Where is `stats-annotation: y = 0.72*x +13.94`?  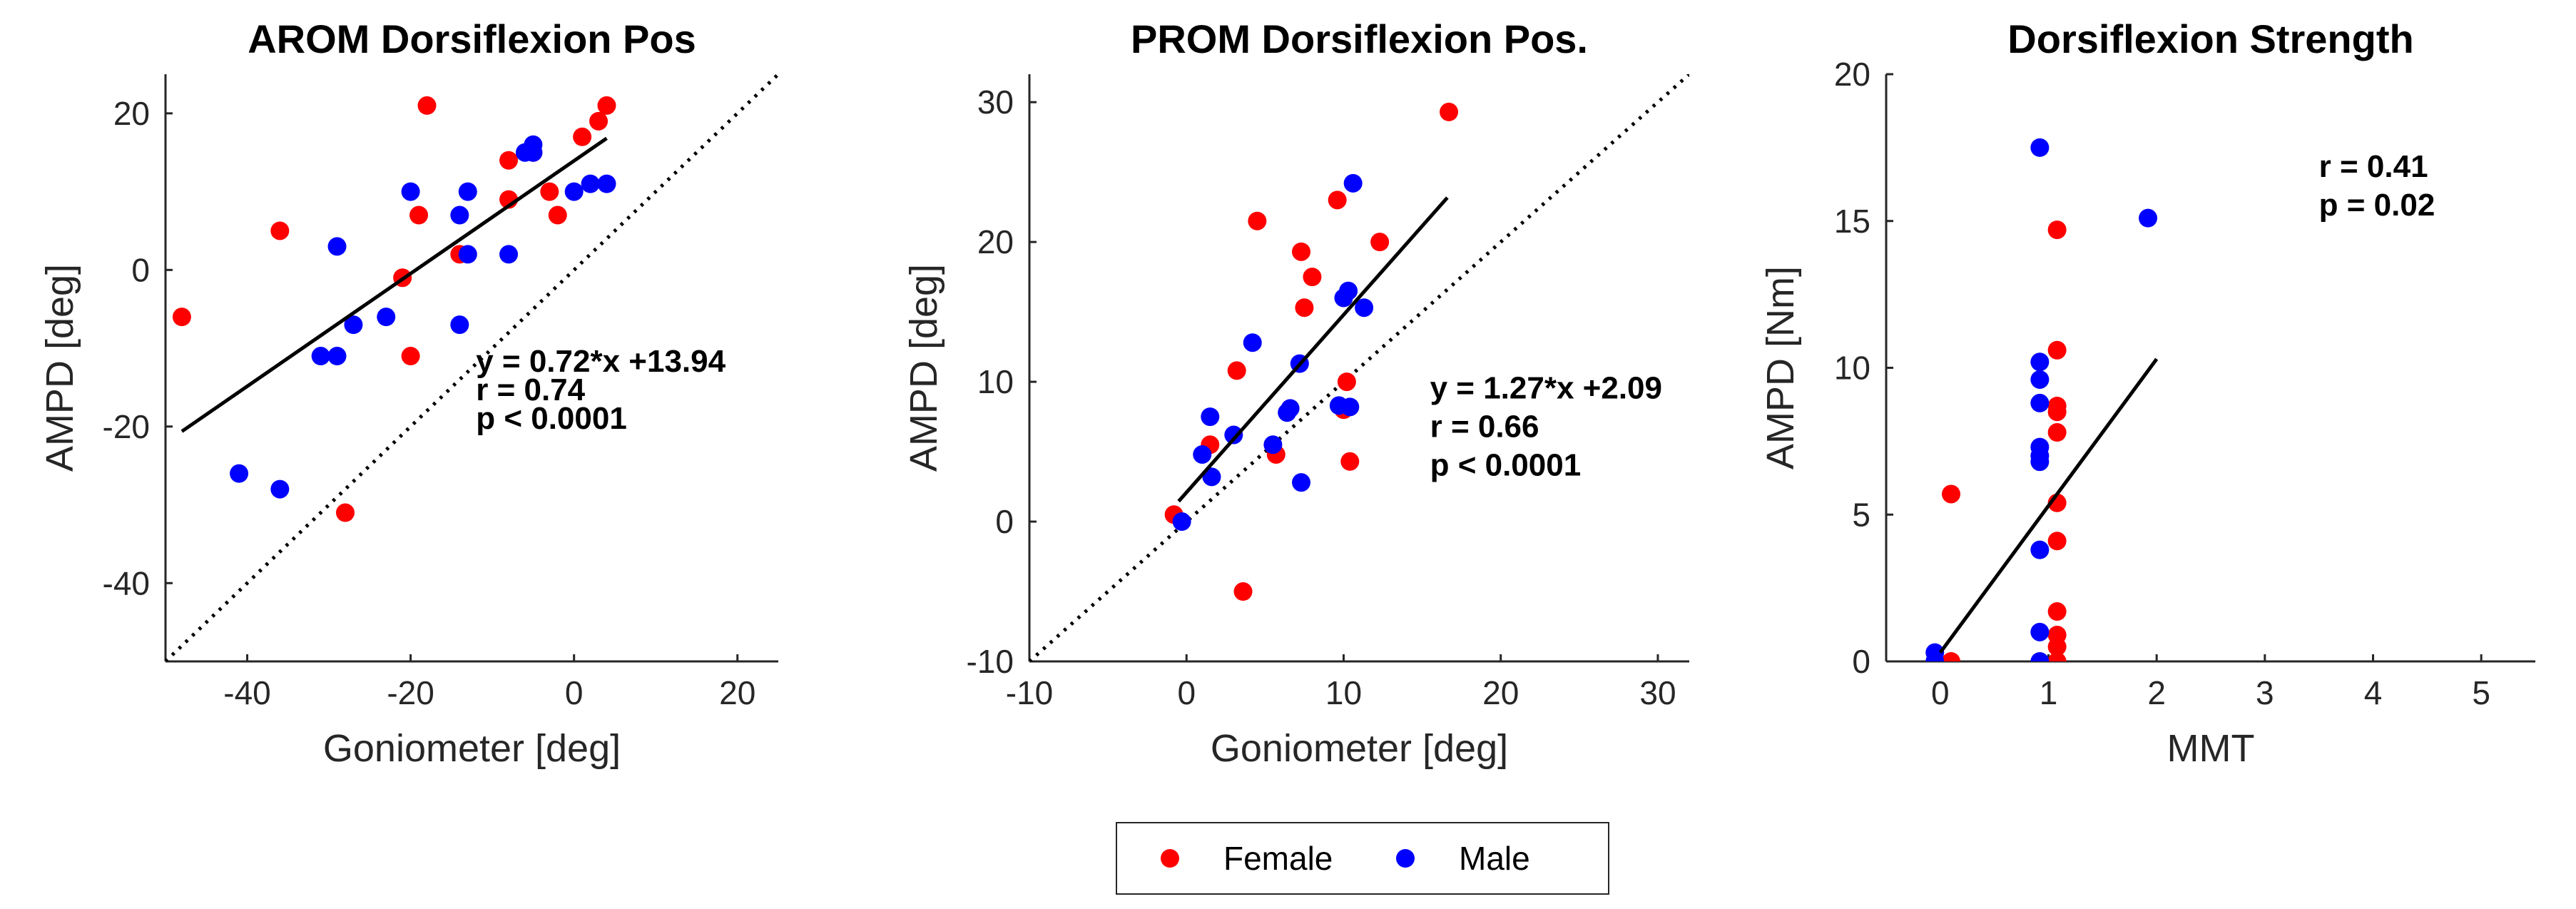 stats-annotation: y = 0.72*x +13.94 is located at coordinates (601, 361).